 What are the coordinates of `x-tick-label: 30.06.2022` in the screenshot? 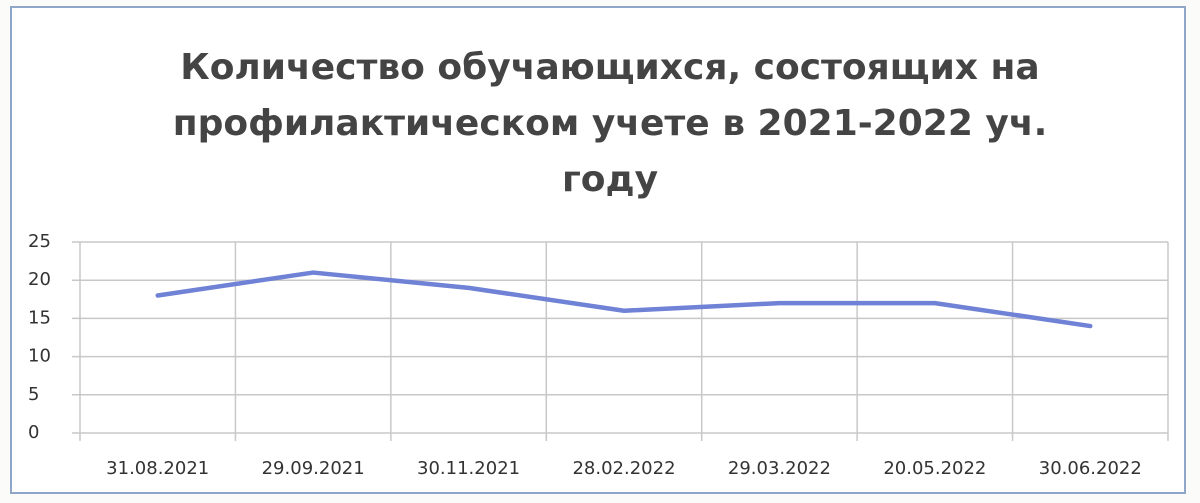 It's located at (1090, 468).